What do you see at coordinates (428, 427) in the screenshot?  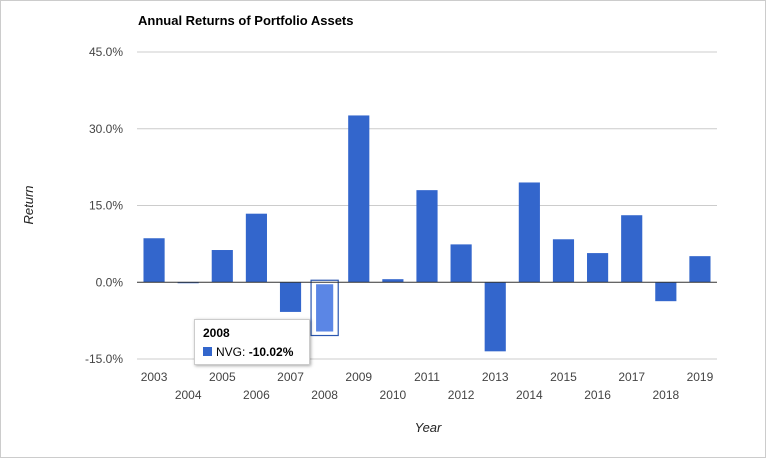 I see `x-axis-title: Year` at bounding box center [428, 427].